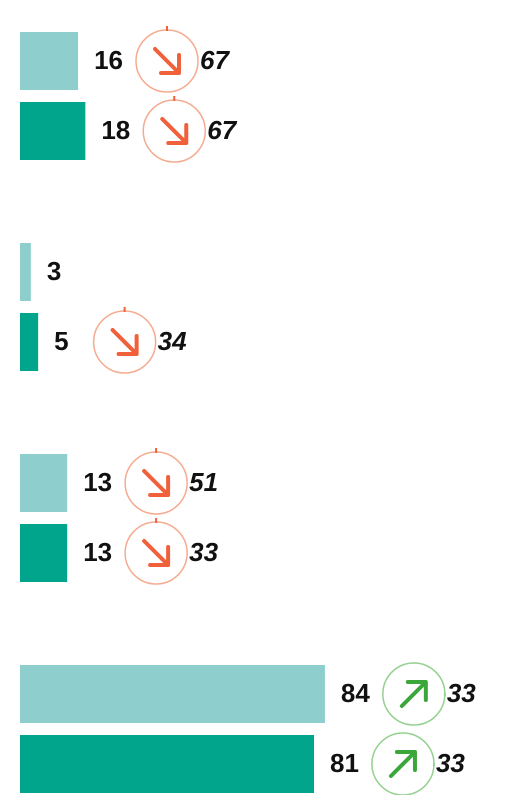 The height and width of the screenshot is (795, 510). Describe the element at coordinates (108, 60) in the screenshot. I see `bar-value-label: 16` at that location.